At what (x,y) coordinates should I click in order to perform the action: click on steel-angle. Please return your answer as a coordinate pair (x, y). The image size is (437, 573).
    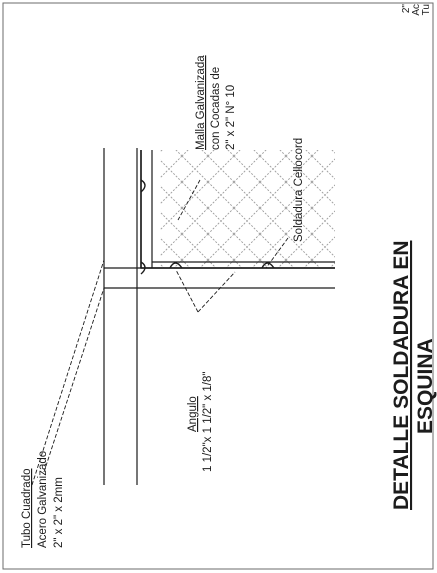
    Looking at the image, I should click on (237, 209).